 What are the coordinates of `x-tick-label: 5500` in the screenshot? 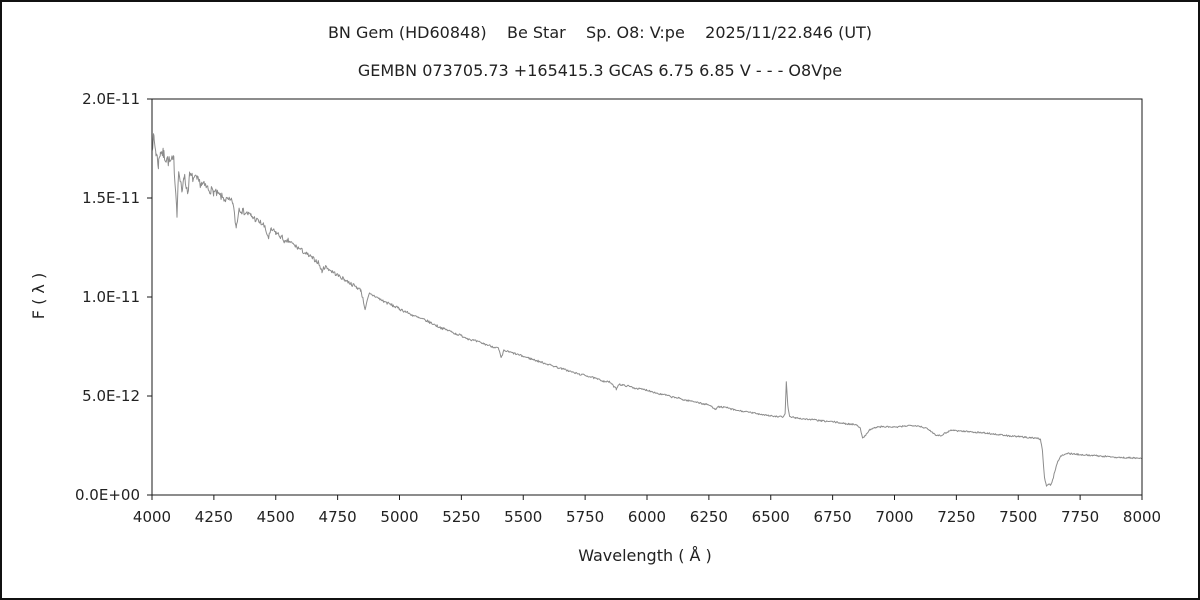 It's located at (523, 517).